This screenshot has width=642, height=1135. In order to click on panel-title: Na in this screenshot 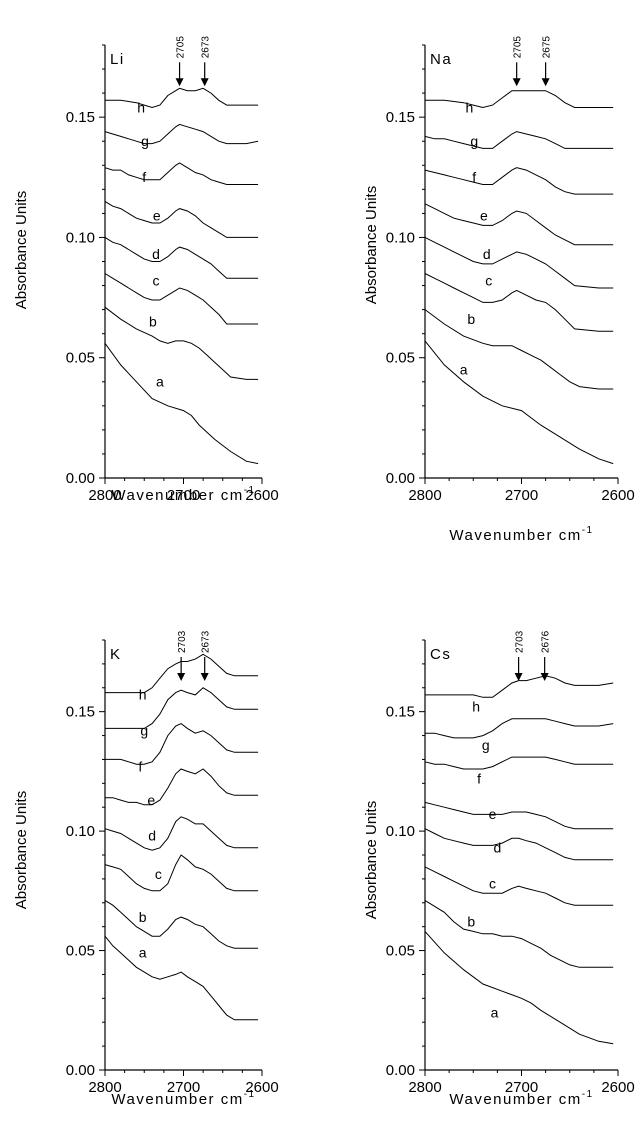, I will do `click(441, 59)`.